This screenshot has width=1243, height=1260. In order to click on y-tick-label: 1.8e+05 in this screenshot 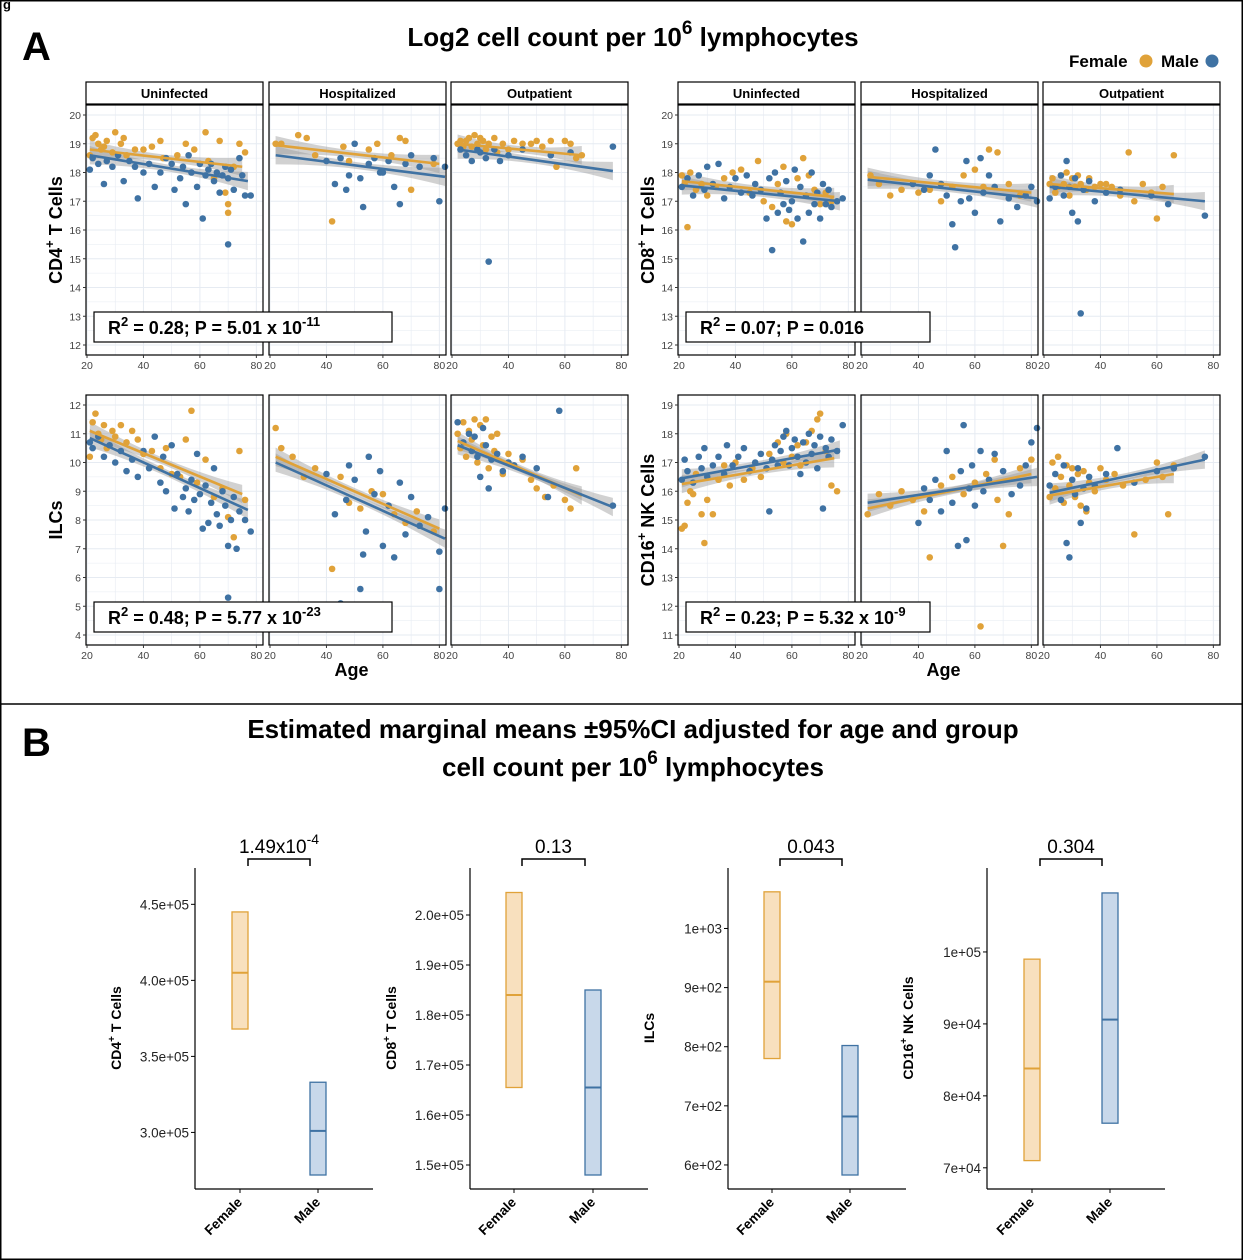, I will do `click(439, 1015)`.